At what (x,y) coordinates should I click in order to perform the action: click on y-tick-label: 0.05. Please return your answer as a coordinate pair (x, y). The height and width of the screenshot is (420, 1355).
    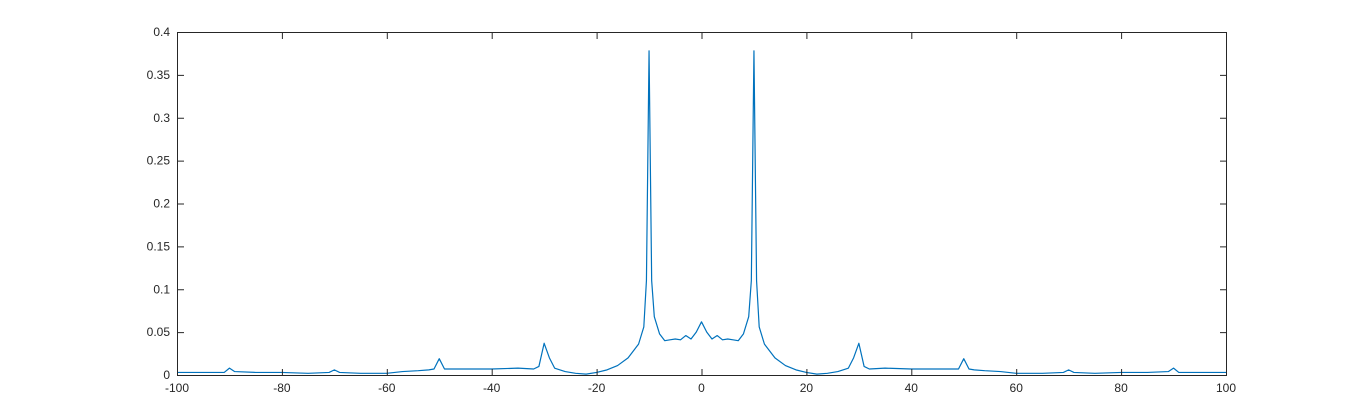
    Looking at the image, I should click on (159, 332).